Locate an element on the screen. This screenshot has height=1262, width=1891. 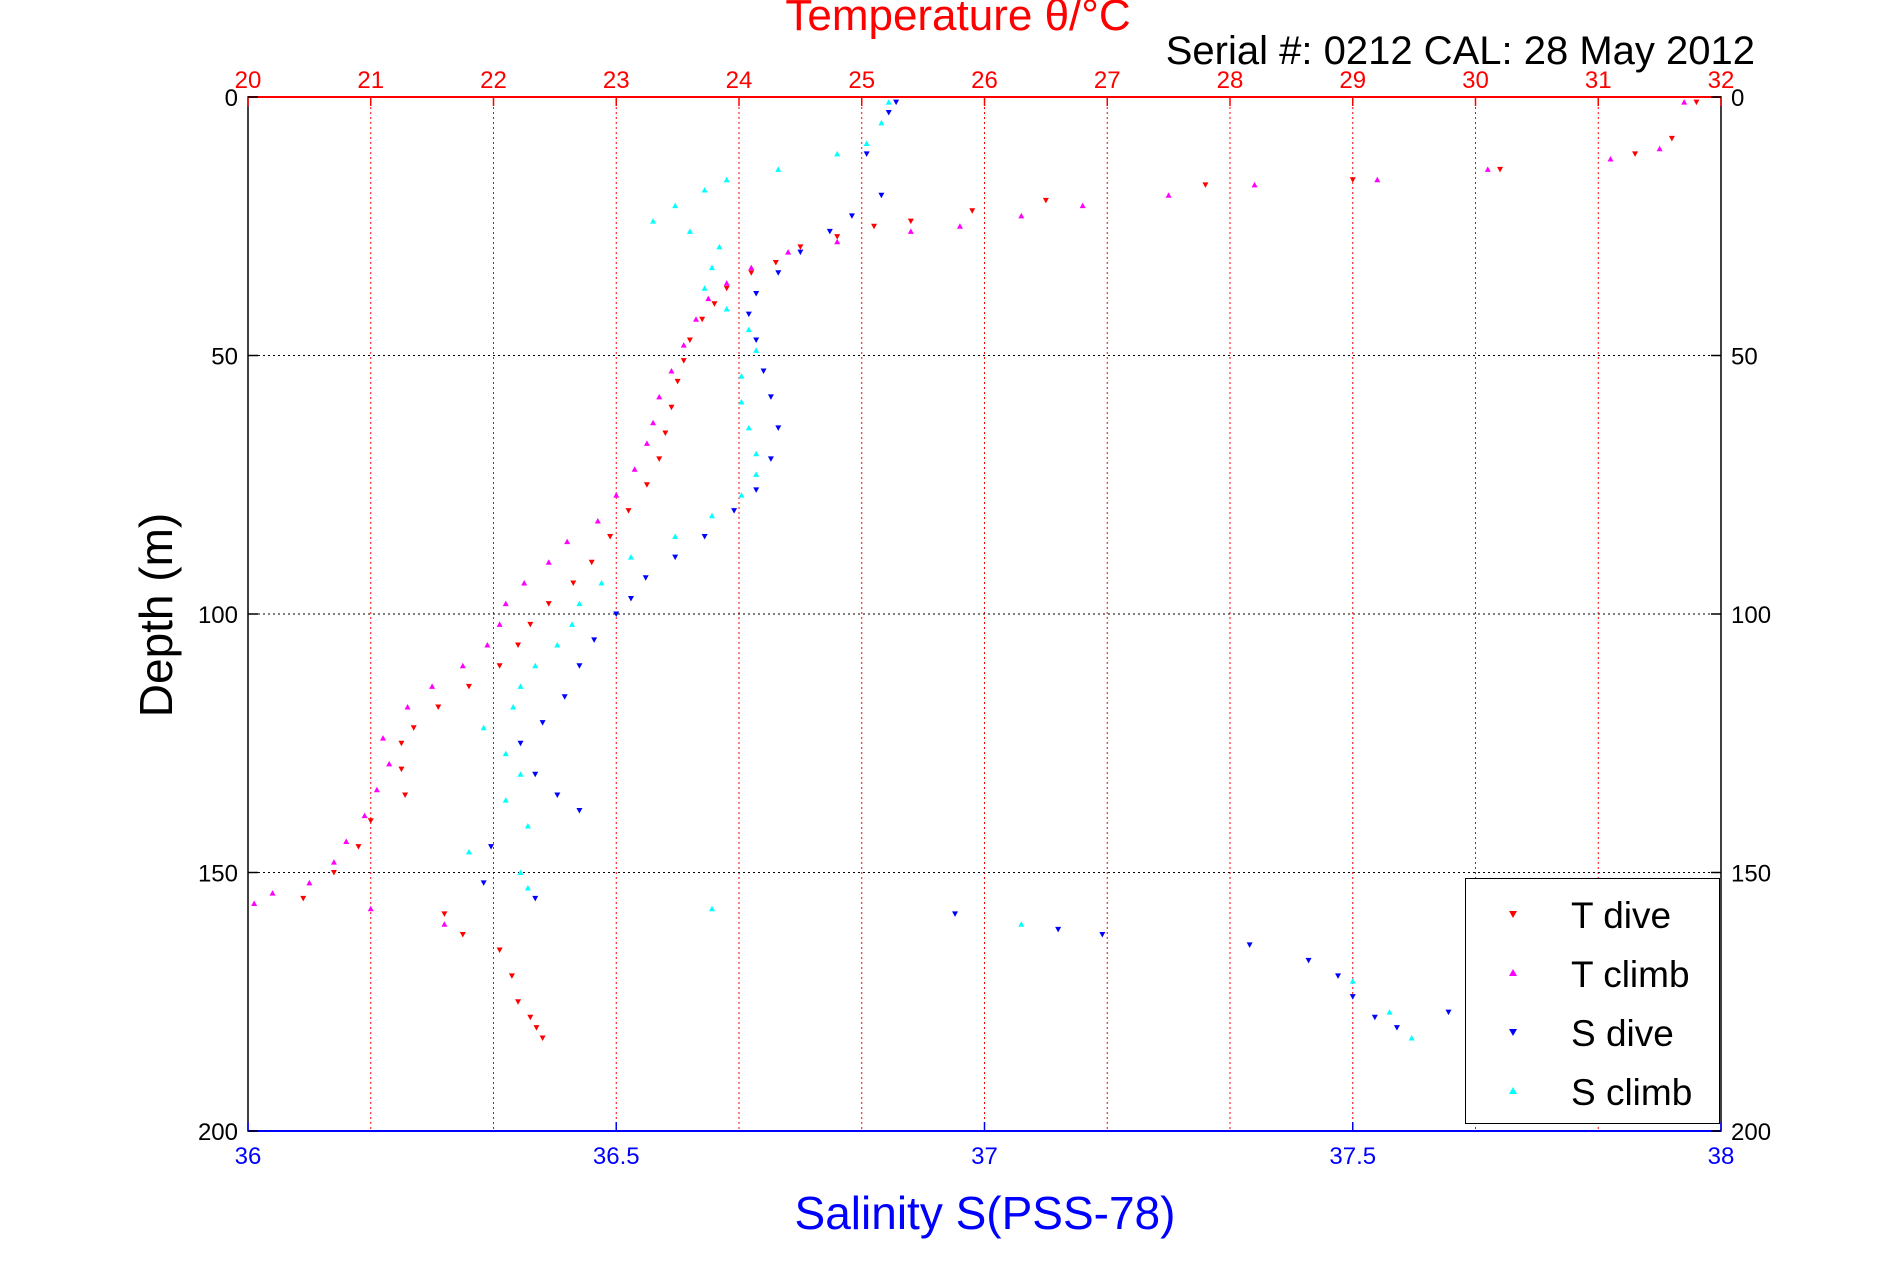
y-axis-label: Depth (m) is located at coordinates (156, 615).